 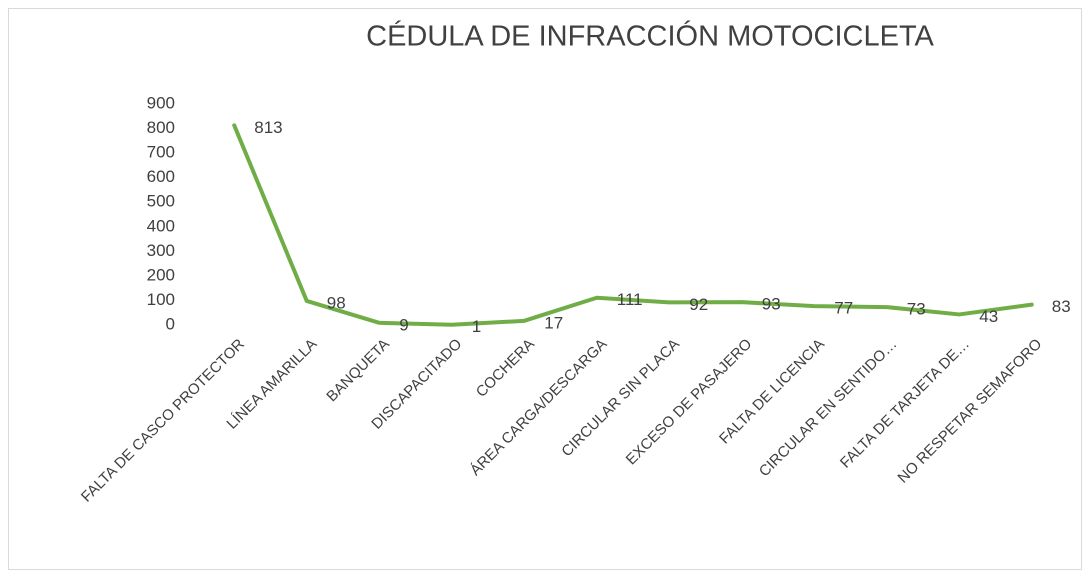 What do you see at coordinates (161, 176) in the screenshot?
I see `y-tick-label: 600` at bounding box center [161, 176].